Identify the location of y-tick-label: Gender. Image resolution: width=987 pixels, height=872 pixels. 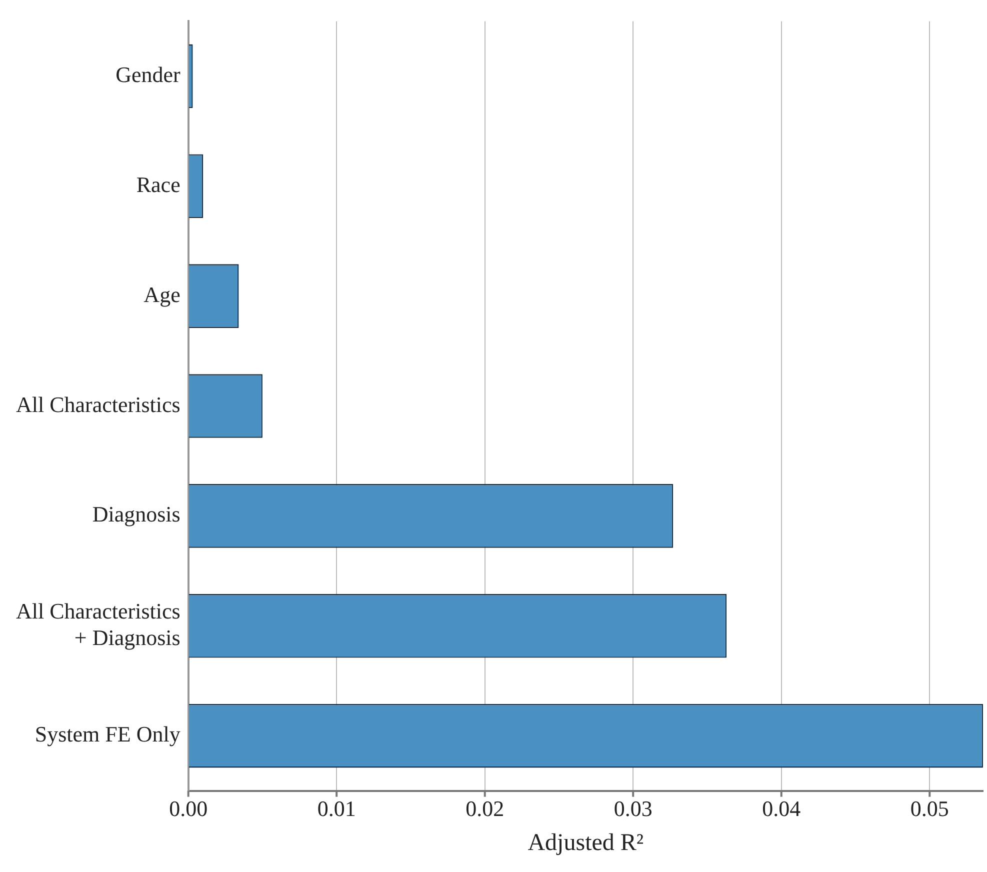
(148, 74).